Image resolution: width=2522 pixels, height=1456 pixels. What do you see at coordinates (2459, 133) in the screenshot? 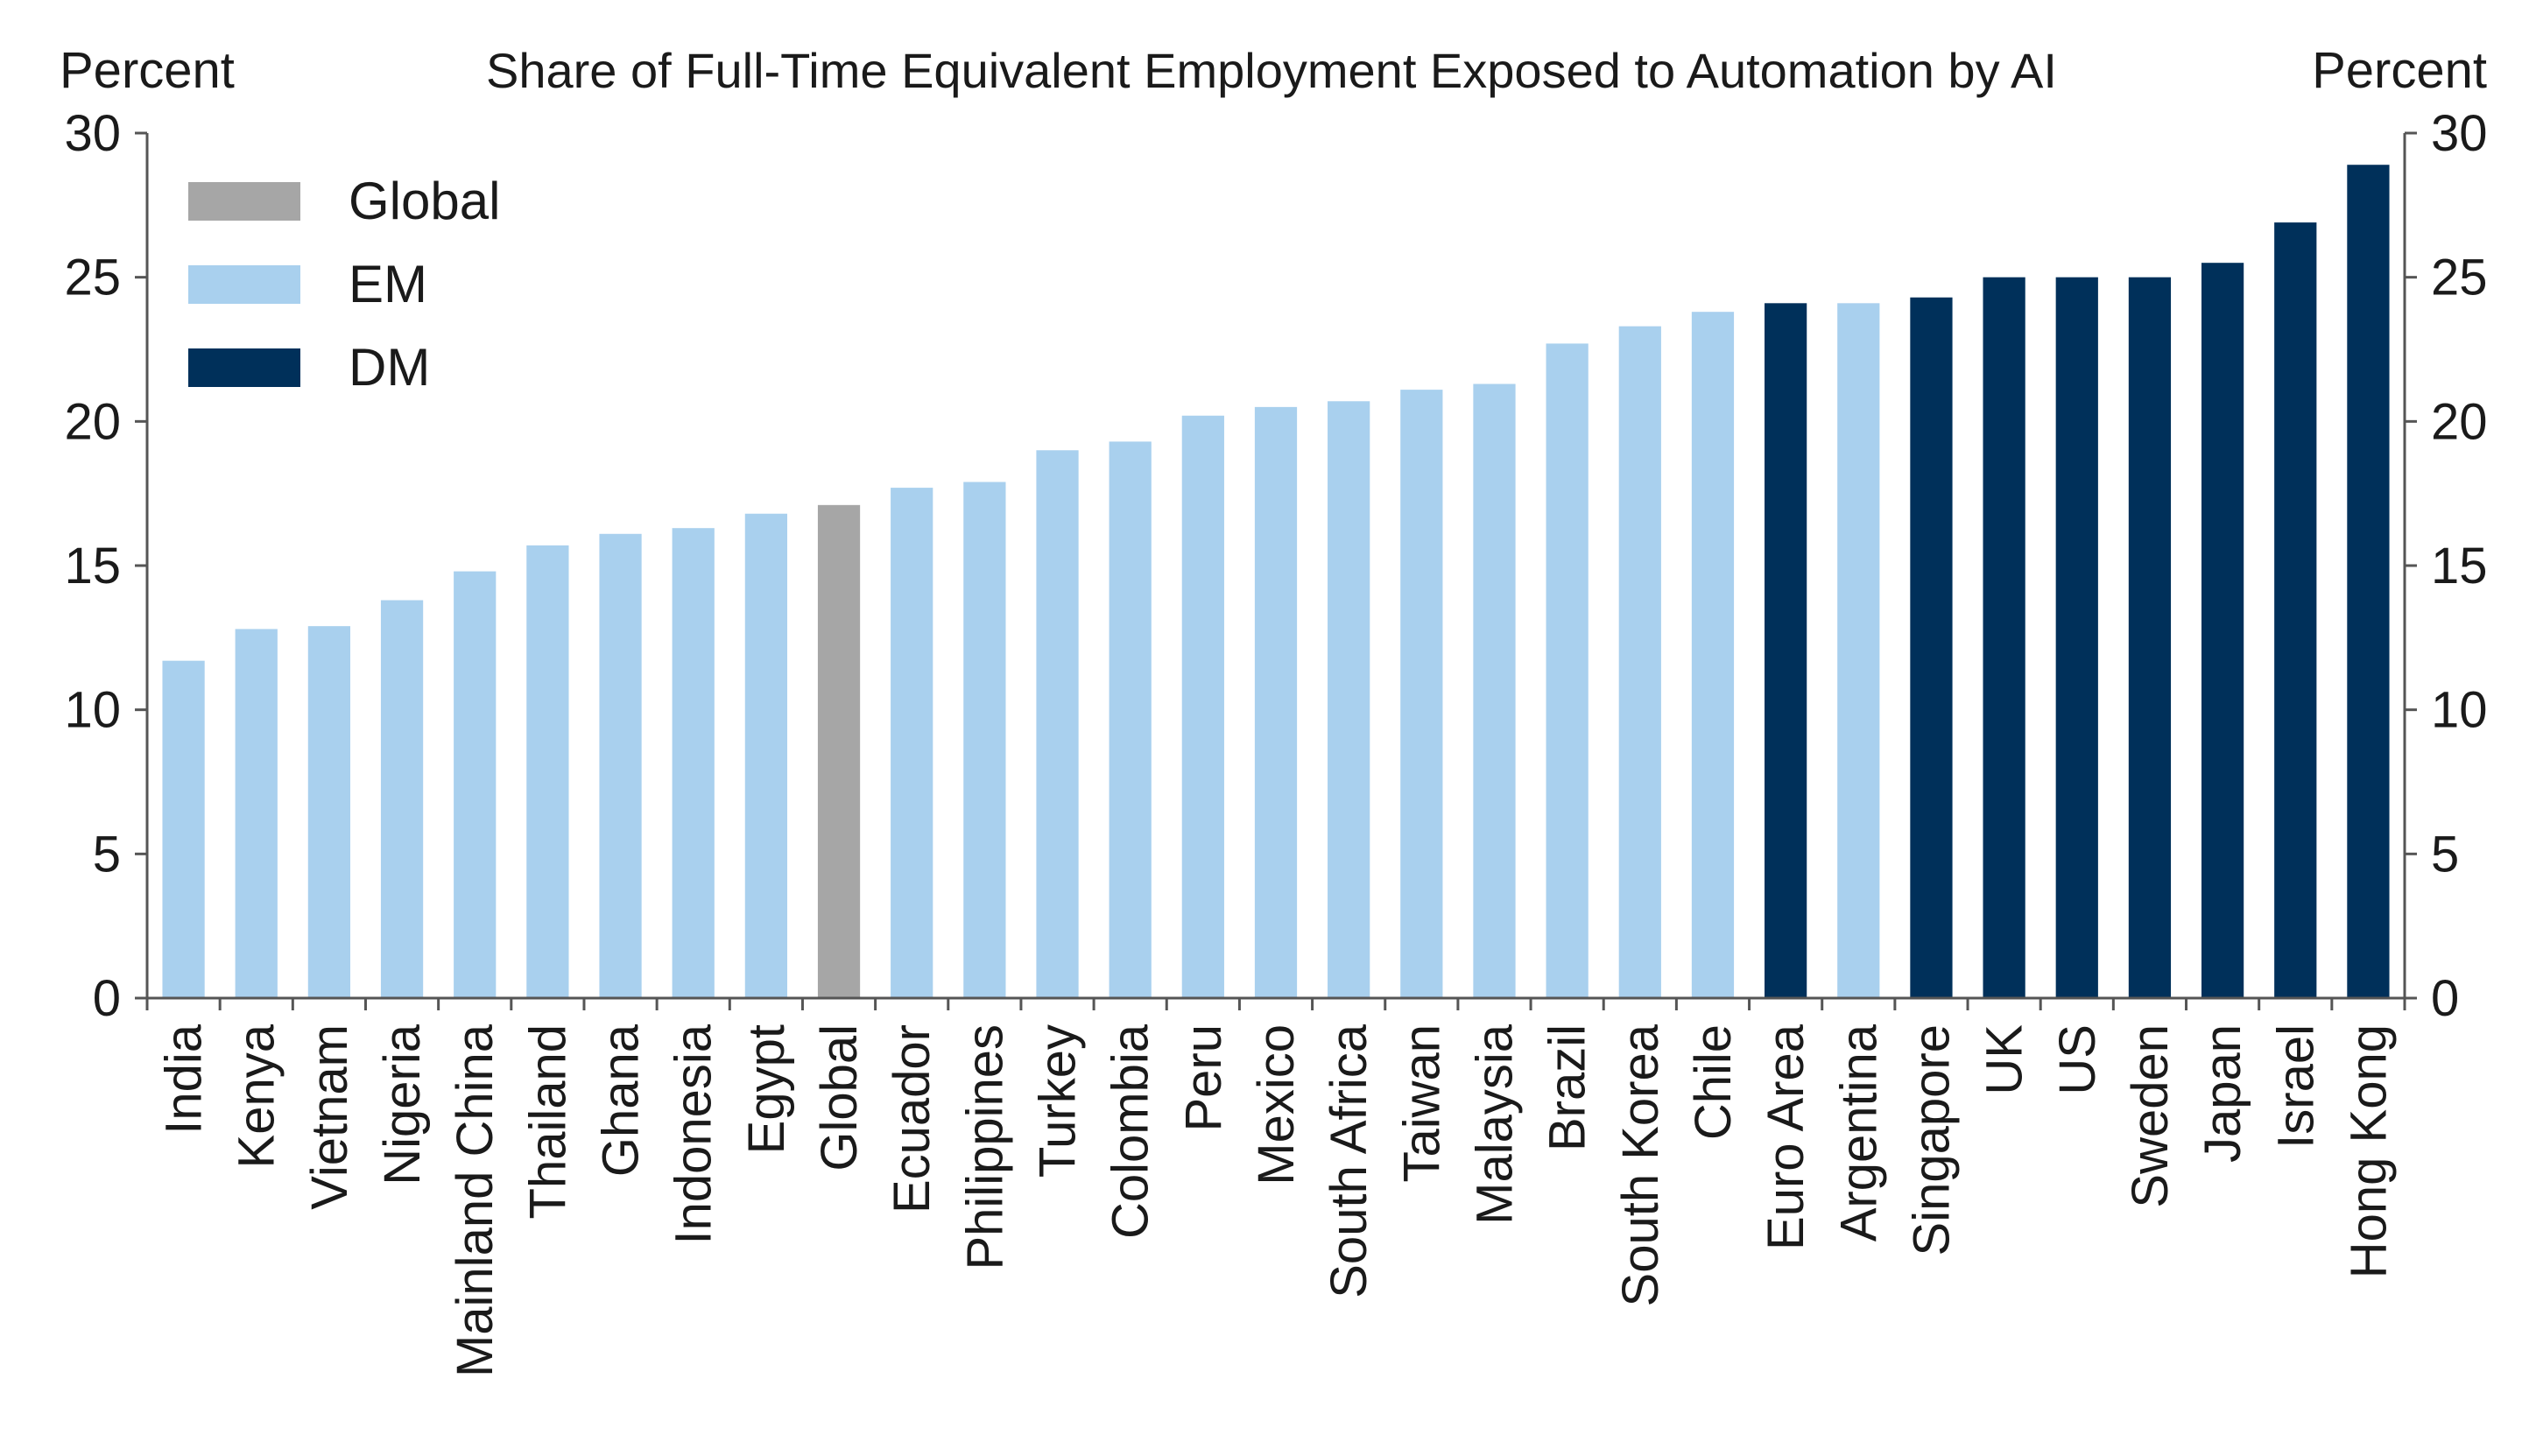
I see `right-tick-label: 30` at bounding box center [2459, 133].